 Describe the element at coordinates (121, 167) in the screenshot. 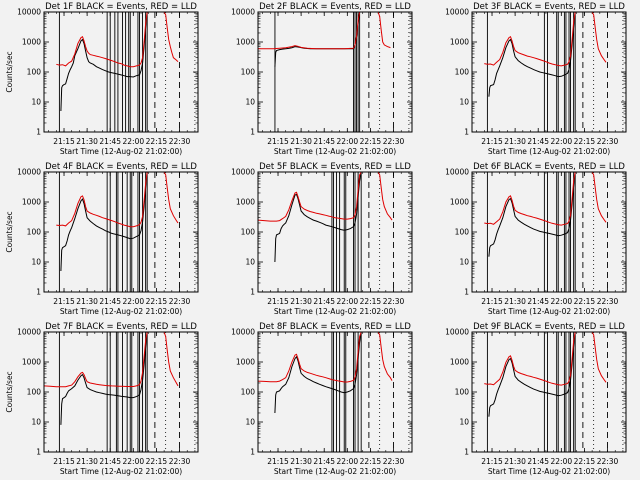

I see `panel-title: Det 4F BLACK = Events, RED = LLD` at that location.